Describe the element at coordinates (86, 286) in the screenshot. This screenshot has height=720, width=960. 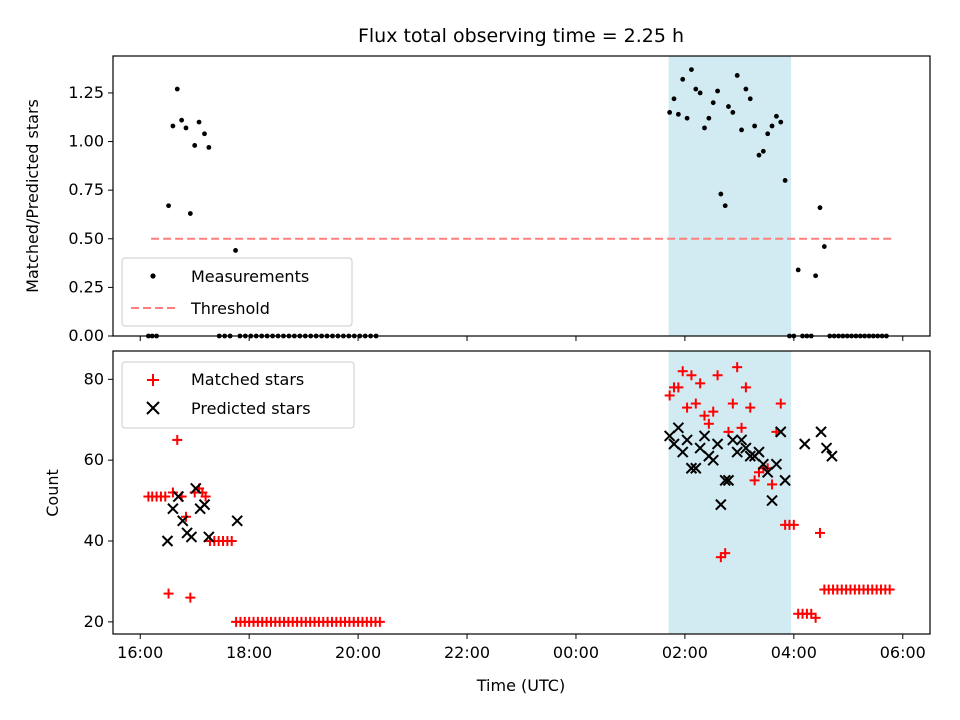
I see `y-tick-label: 0.25` at that location.